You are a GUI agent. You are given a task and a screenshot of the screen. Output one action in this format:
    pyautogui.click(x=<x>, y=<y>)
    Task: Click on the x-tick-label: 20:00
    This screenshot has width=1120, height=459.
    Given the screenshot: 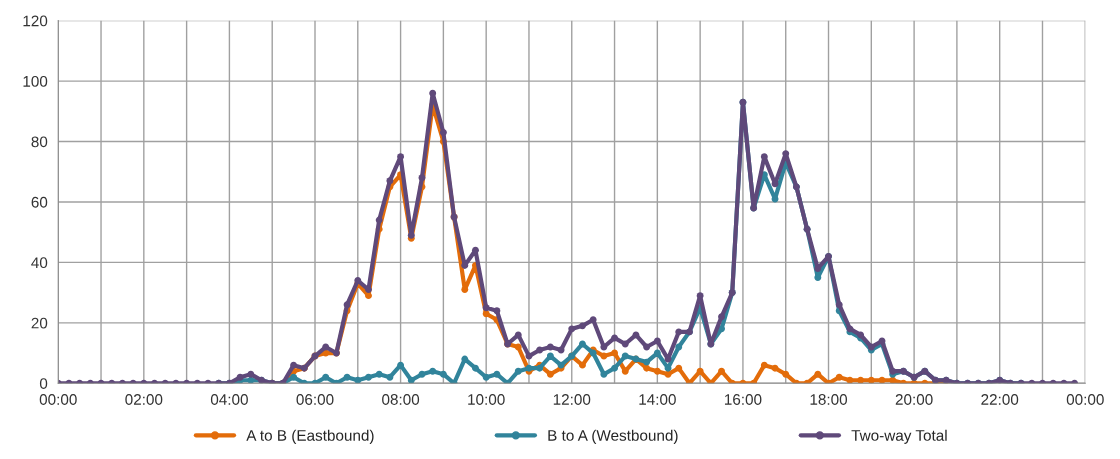 What is the action you would take?
    pyautogui.click(x=914, y=399)
    